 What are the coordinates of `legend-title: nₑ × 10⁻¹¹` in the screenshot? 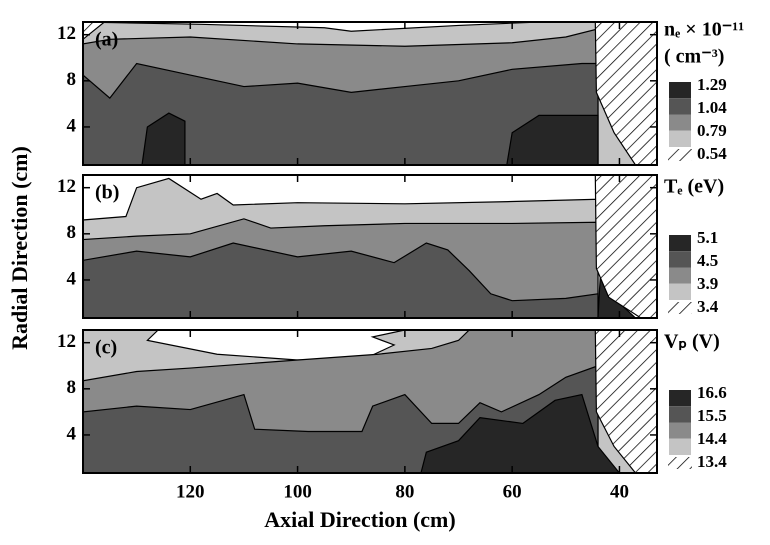 It's located at (704, 30).